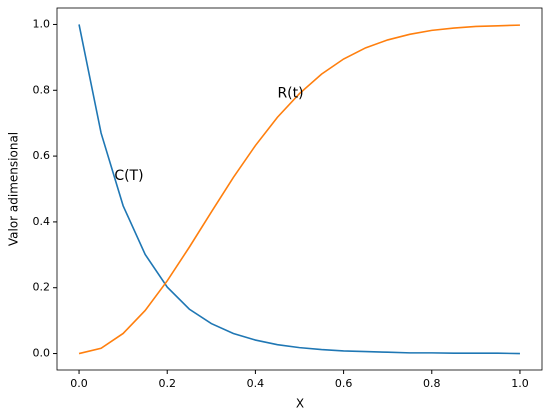  Describe the element at coordinates (42, 89) in the screenshot. I see `y-tick-label: 0.8` at that location.